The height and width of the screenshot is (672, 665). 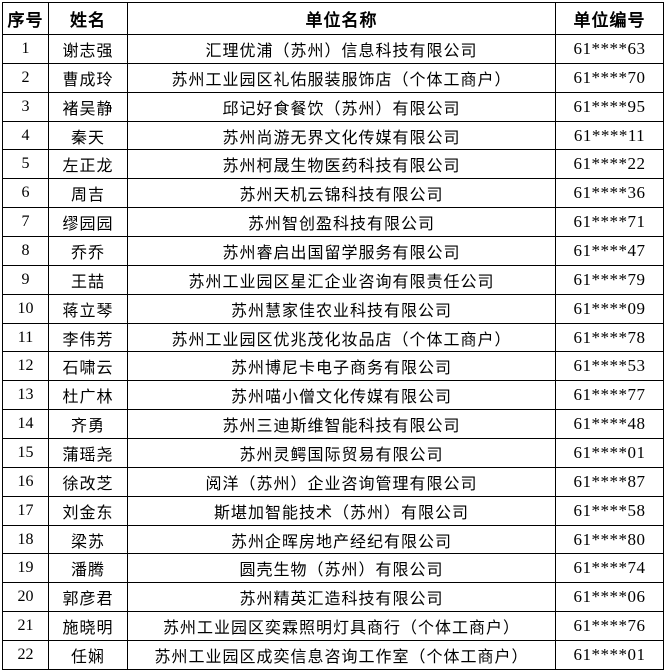 I want to click on cell-person-name: 周吉, so click(x=88, y=193).